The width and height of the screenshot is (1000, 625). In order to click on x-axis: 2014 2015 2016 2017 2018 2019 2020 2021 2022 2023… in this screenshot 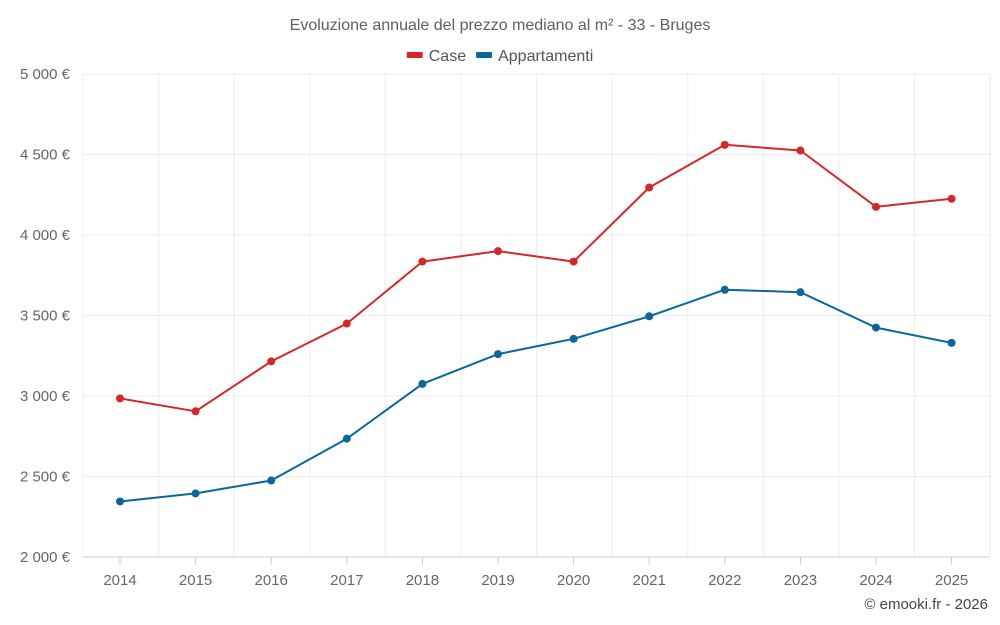, I will do `click(535, 573)`.